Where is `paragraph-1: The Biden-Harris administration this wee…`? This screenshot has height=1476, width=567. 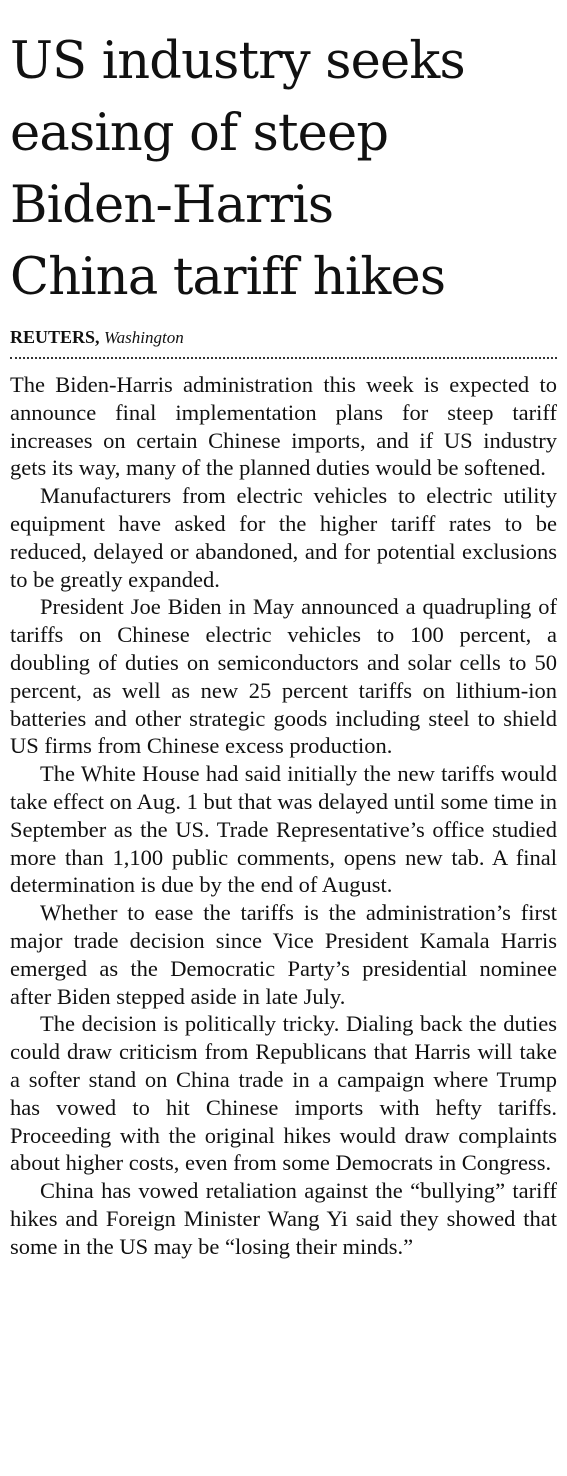
paragraph-1: The Biden-Harris administration this wee… is located at coordinates (283, 426).